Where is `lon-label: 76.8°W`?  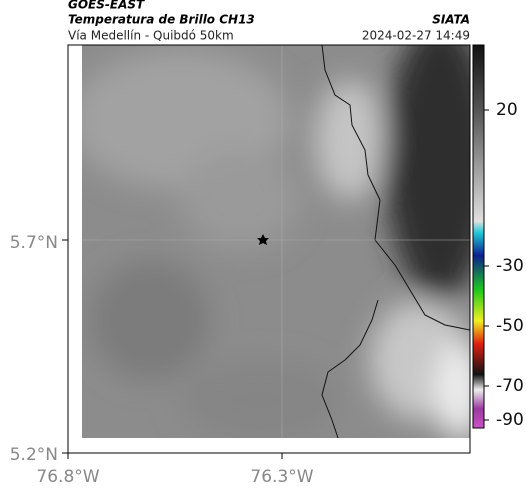
lon-label: 76.8°W is located at coordinates (67, 477).